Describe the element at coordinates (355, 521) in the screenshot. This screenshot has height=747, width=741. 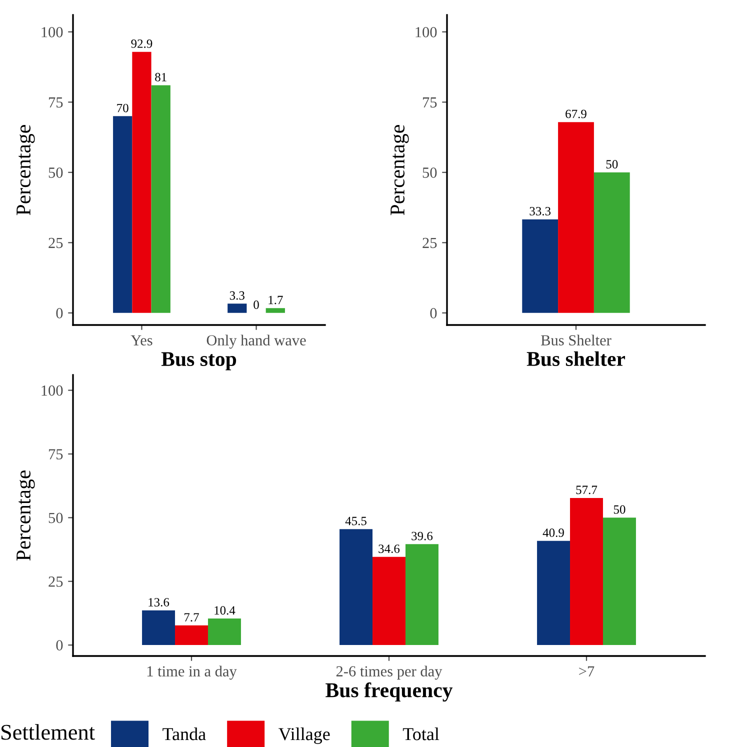
I see `data-label: 45.5` at that location.